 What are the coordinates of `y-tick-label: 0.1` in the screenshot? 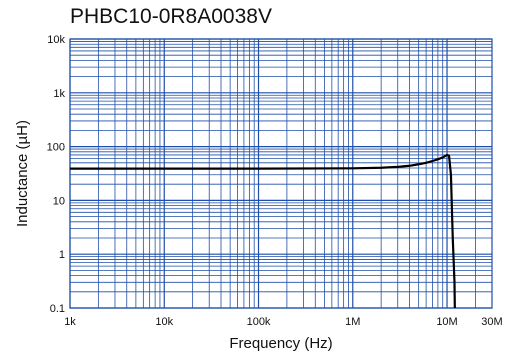 It's located at (57, 309).